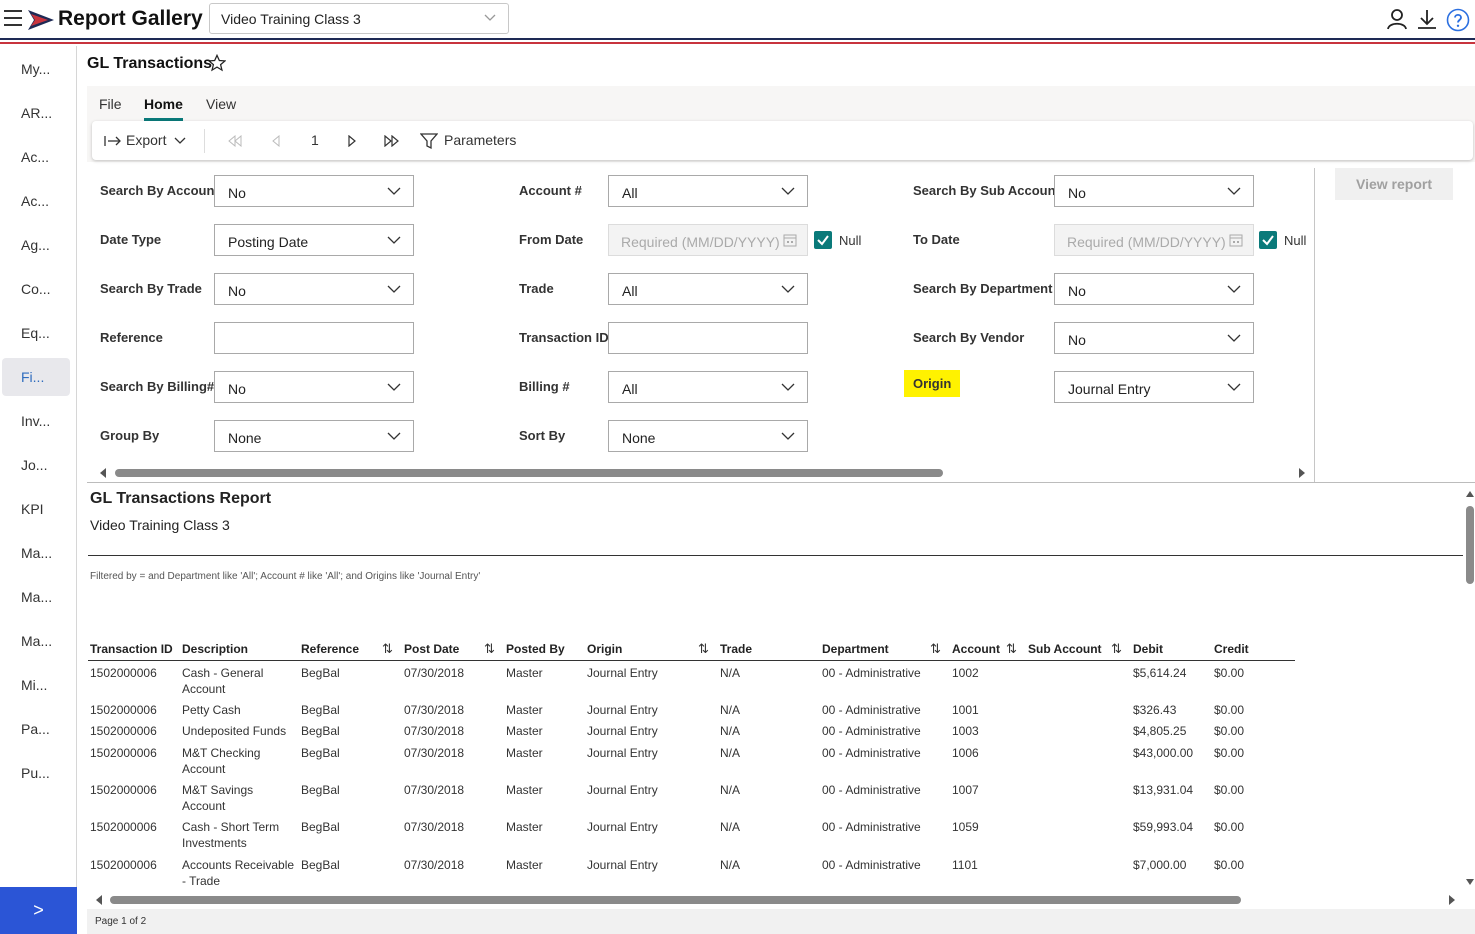 The height and width of the screenshot is (934, 1475). What do you see at coordinates (314, 240) in the screenshot?
I see `date-type-select: Posting Date` at bounding box center [314, 240].